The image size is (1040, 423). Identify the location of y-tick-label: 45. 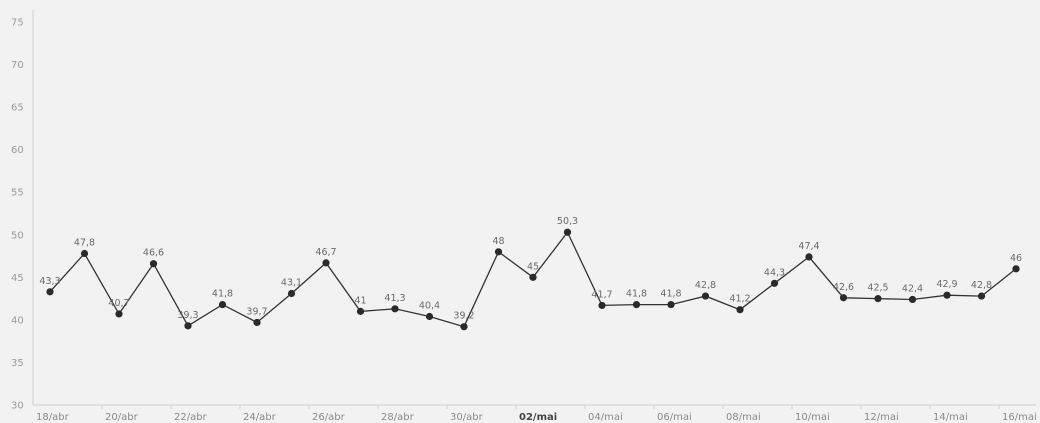
(17, 278).